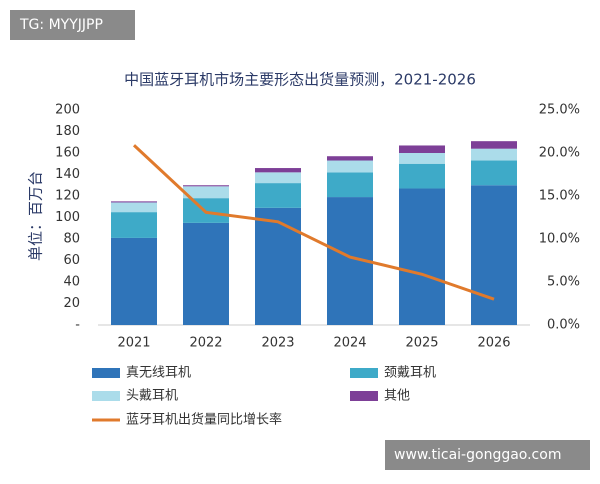  Describe the element at coordinates (300, 80) in the screenshot. I see `chart-title: 中国蓝牙耳机市场主要形态出货量预测，2021-2026` at that location.